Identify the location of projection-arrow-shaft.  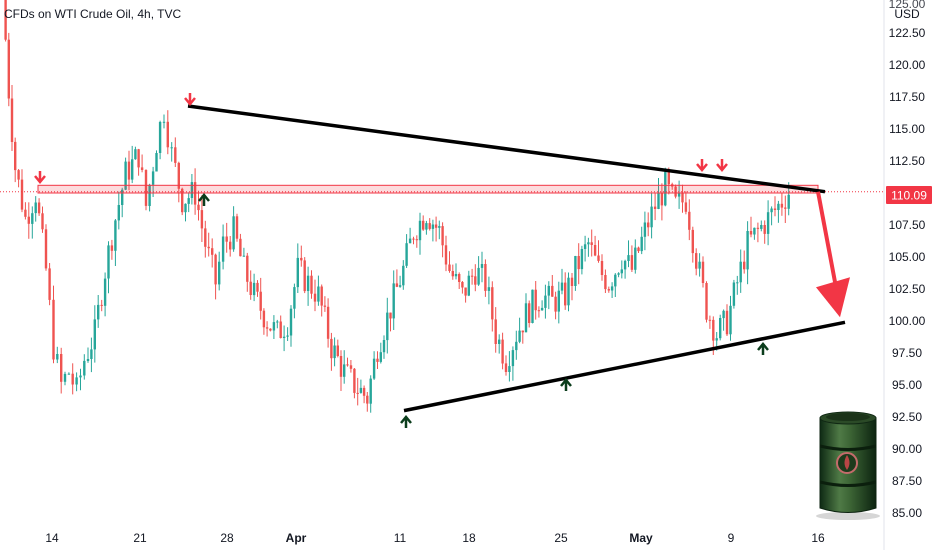
(827, 239).